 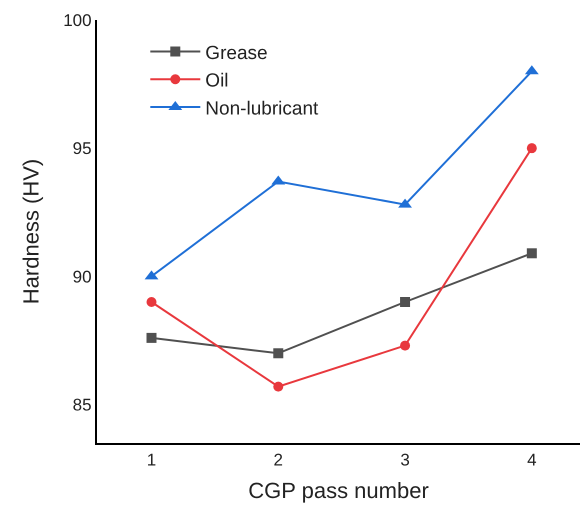 What do you see at coordinates (77, 20) in the screenshot?
I see `y-tick-label: 100` at bounding box center [77, 20].